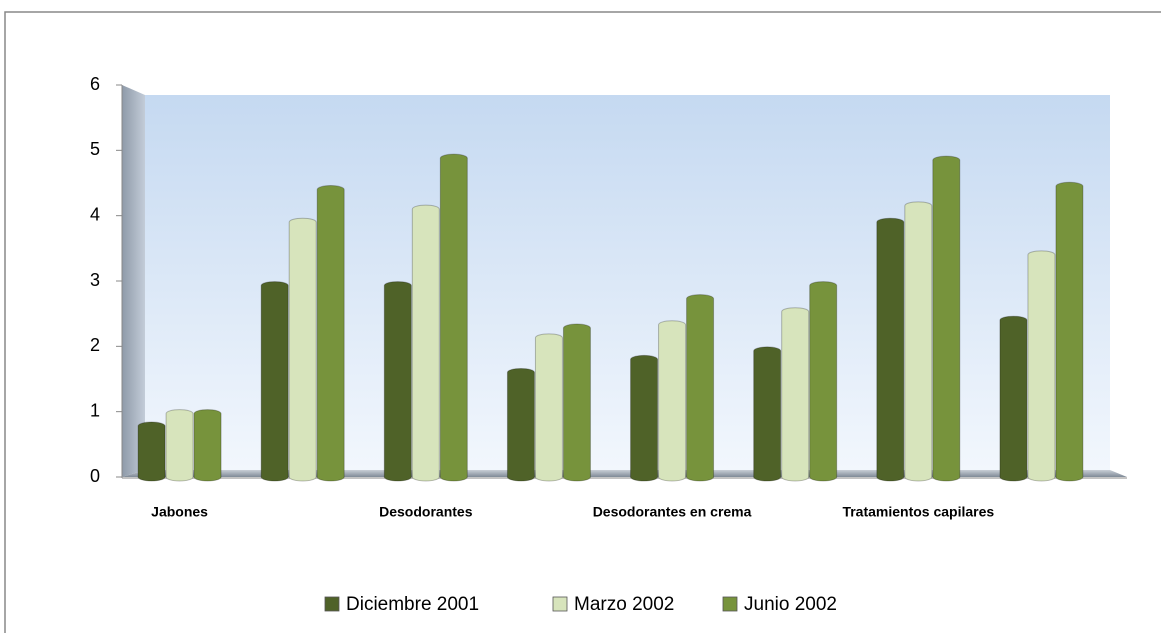  What do you see at coordinates (95, 345) in the screenshot?
I see `y-tick-label: 2` at bounding box center [95, 345].